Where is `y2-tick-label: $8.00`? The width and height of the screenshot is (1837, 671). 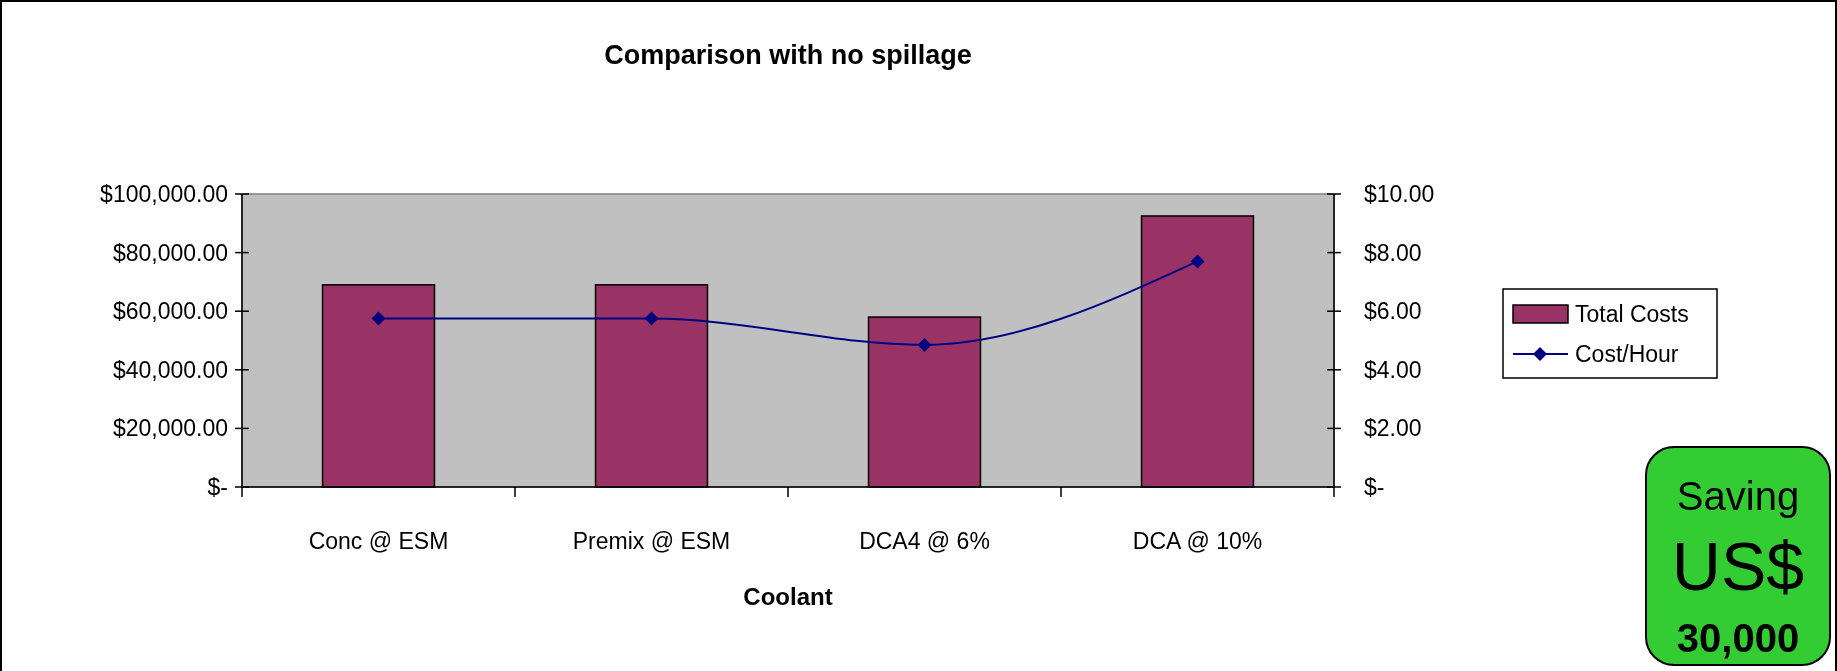
y2-tick-label: $8.00 is located at coordinates (1393, 252).